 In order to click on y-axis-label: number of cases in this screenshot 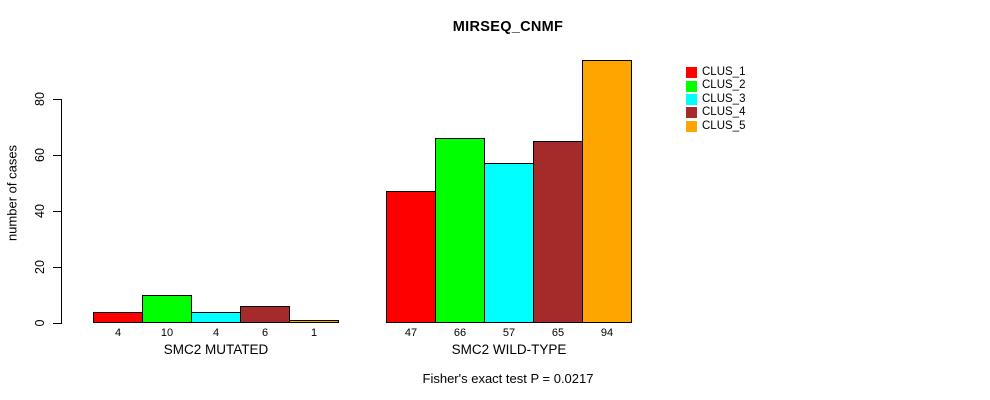, I will do `click(12, 193)`.